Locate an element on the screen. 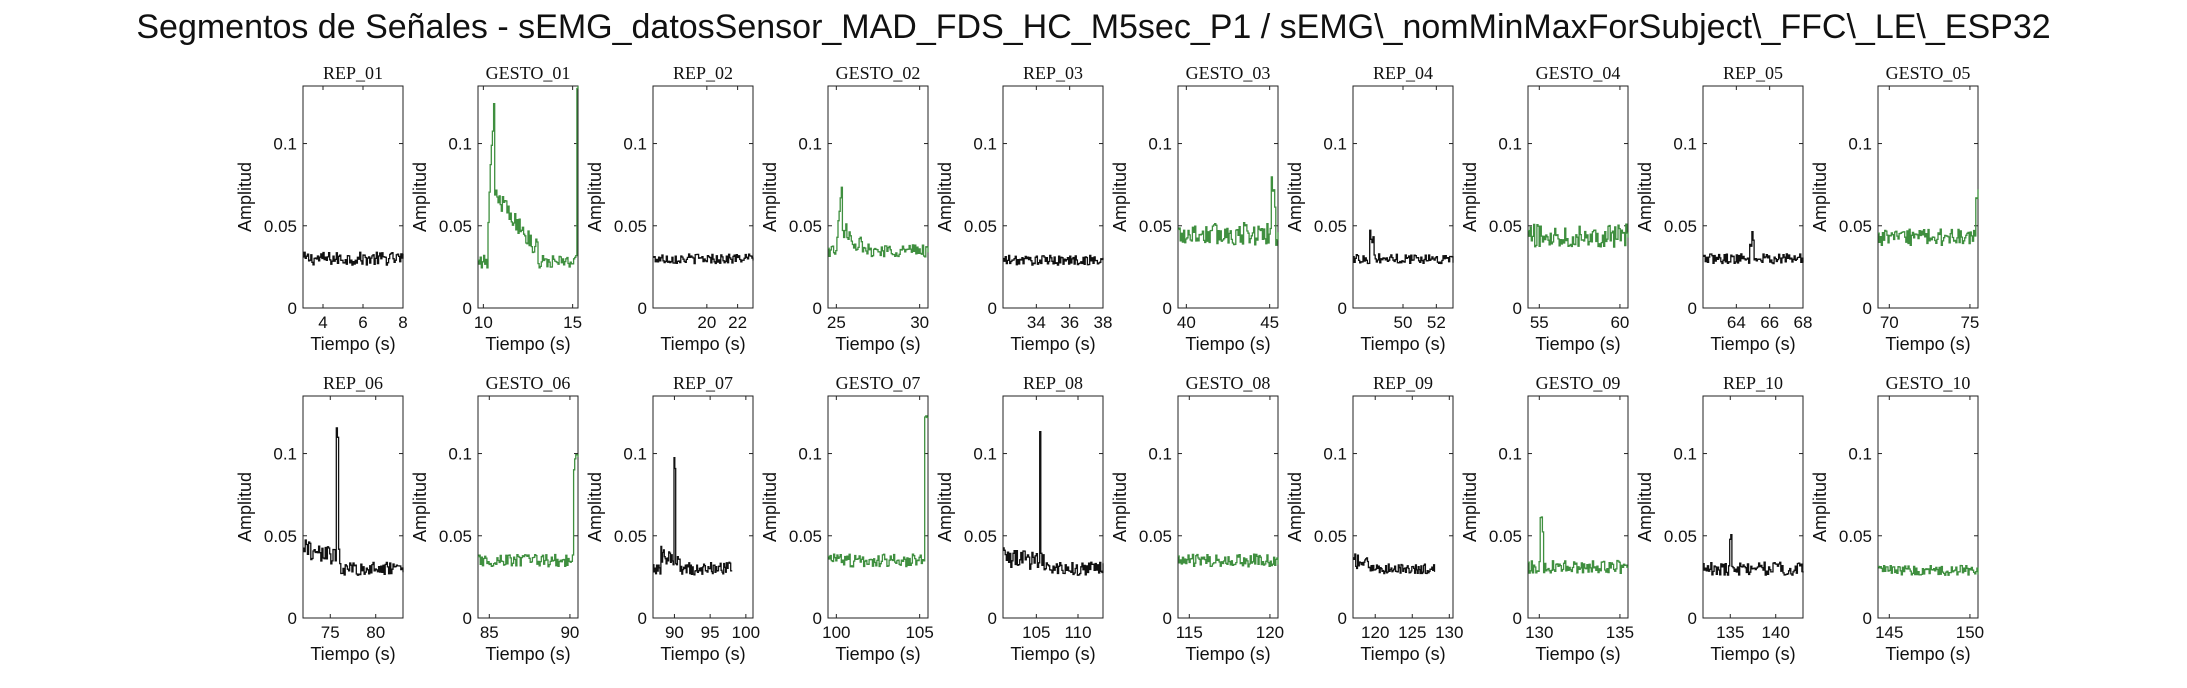 The height and width of the screenshot is (688, 2187). x-tick-label: 115 is located at coordinates (1189, 632).